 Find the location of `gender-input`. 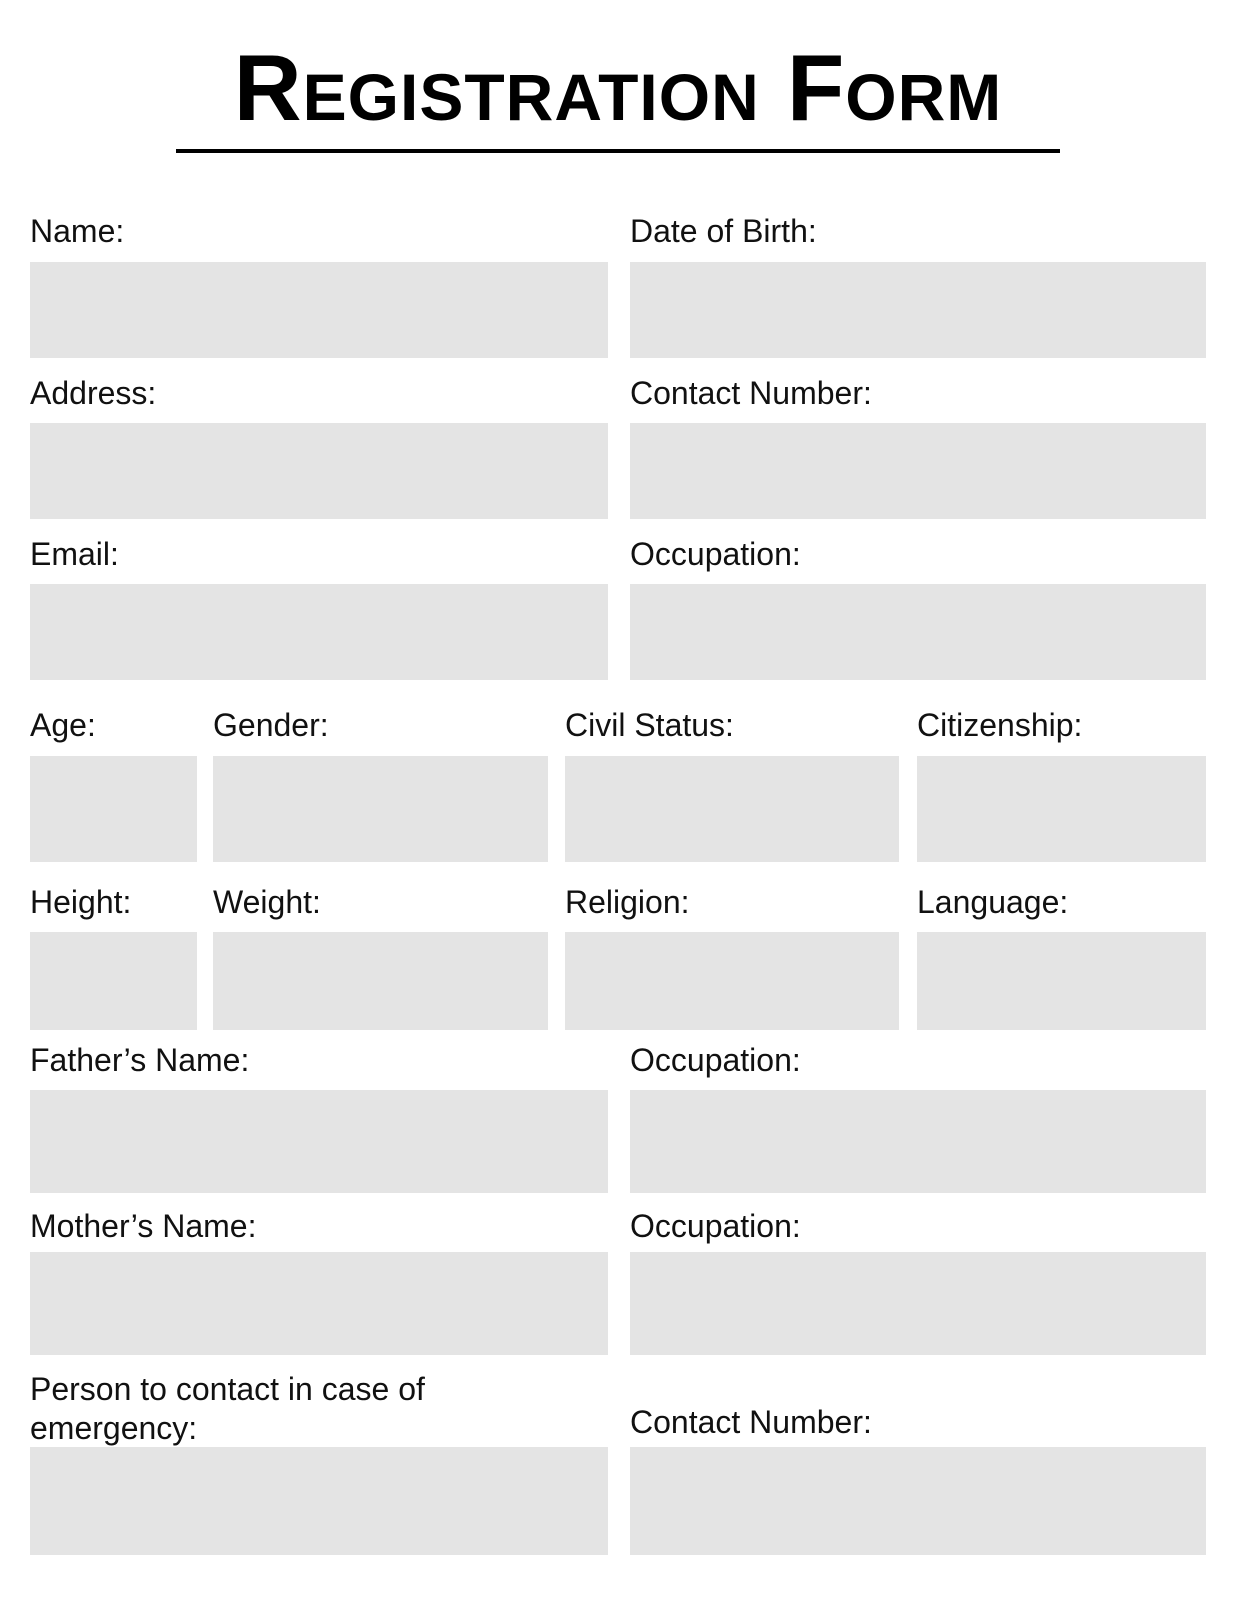

gender-input is located at coordinates (380, 809).